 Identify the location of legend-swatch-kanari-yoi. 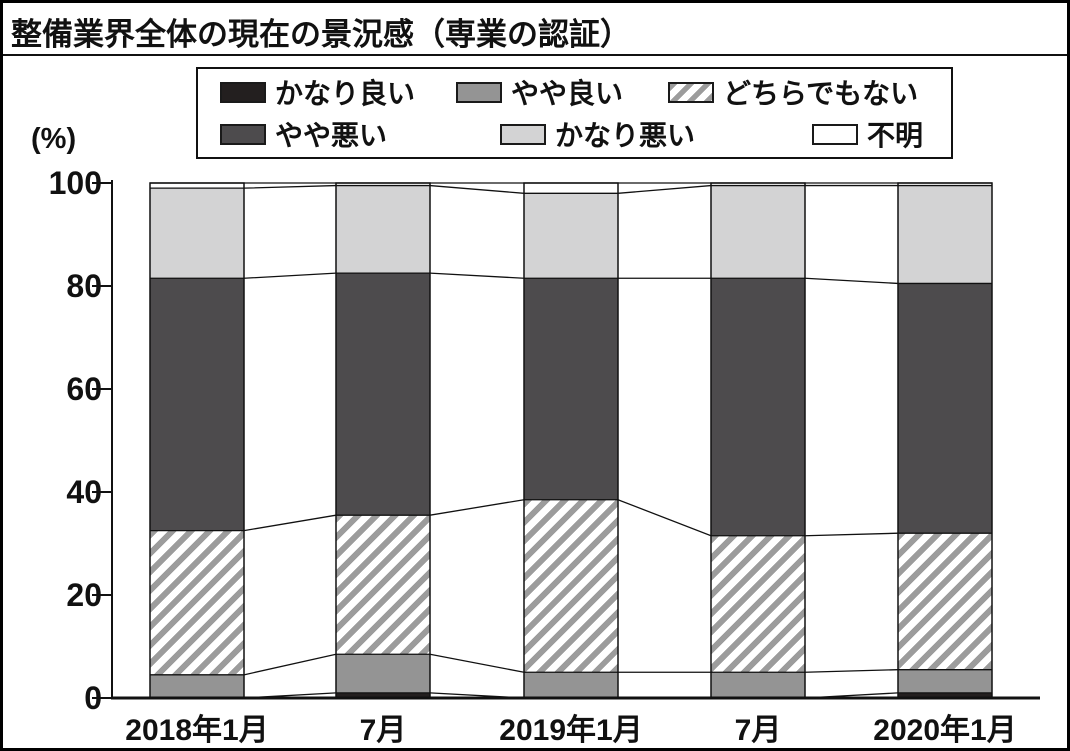
(243, 92).